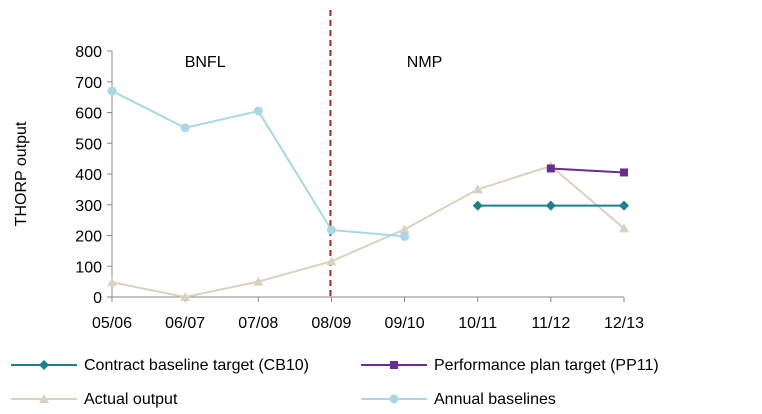 This screenshot has width=762, height=414. What do you see at coordinates (258, 163) in the screenshot?
I see `series-annual-baselines` at bounding box center [258, 163].